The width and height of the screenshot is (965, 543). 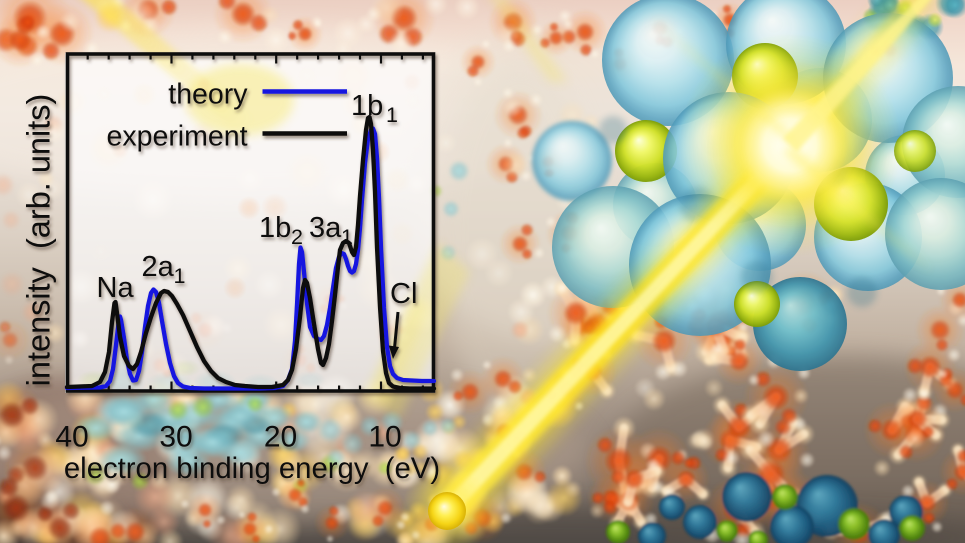 What do you see at coordinates (177, 137) in the screenshot?
I see `svg-text: experiment` at bounding box center [177, 137].